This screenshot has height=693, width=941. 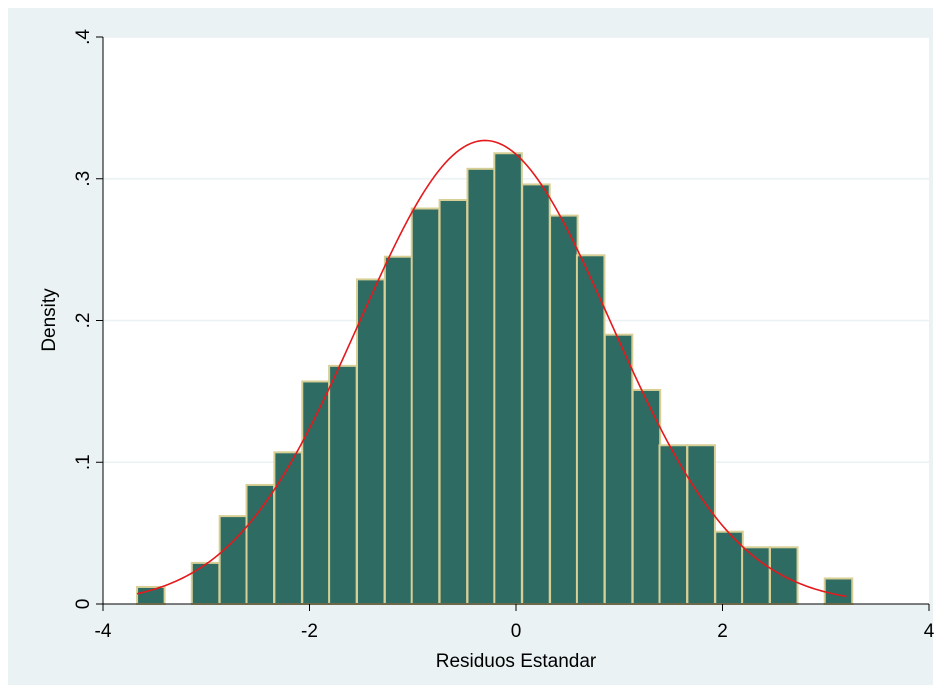 What do you see at coordinates (516, 631) in the screenshot?
I see `x-tick-label-2: 0` at bounding box center [516, 631].